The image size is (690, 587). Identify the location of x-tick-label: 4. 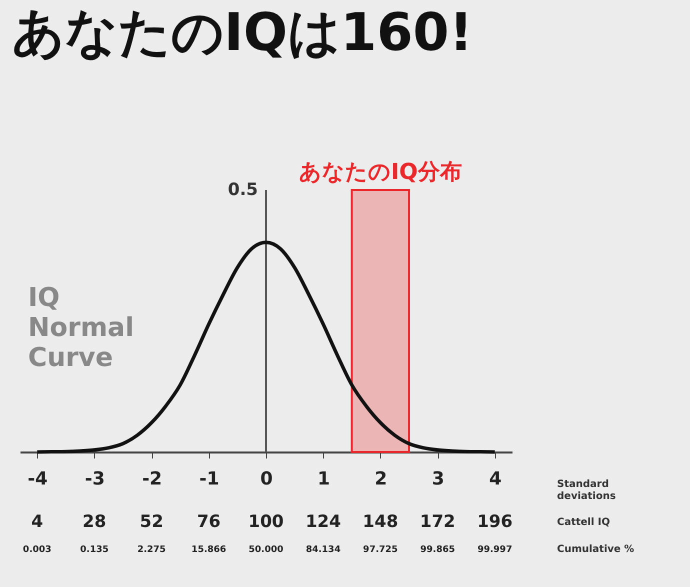
(495, 479).